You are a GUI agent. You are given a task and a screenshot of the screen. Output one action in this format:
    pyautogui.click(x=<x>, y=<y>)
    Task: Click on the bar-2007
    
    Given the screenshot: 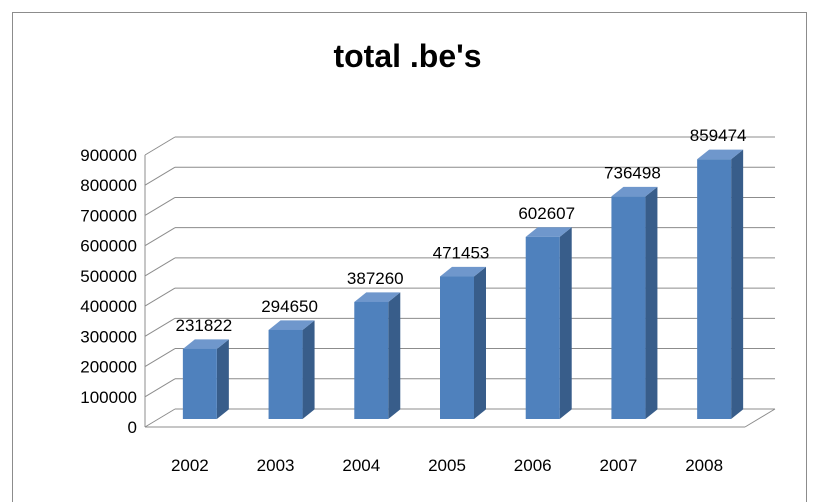 What is the action you would take?
    pyautogui.click(x=634, y=302)
    